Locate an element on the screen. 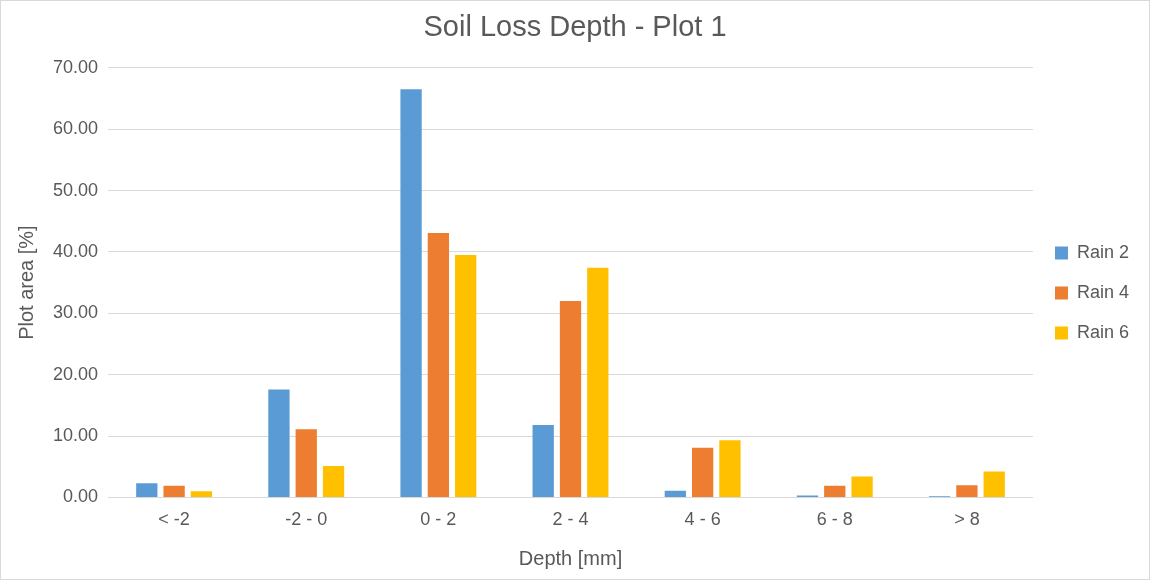 The width and height of the screenshot is (1150, 580). y-tick-label: 20.00 is located at coordinates (76, 373).